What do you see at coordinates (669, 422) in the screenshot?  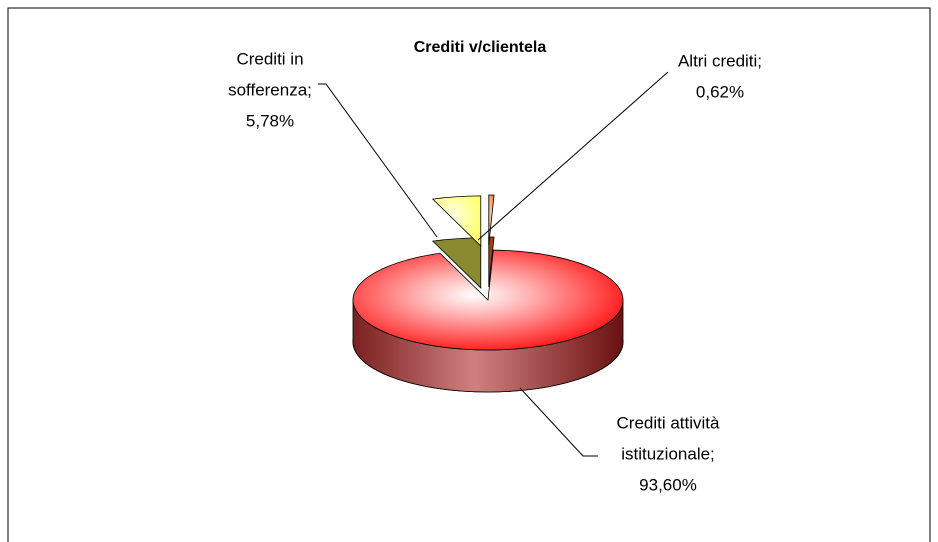 I see `data-label: Crediti attività` at bounding box center [669, 422].